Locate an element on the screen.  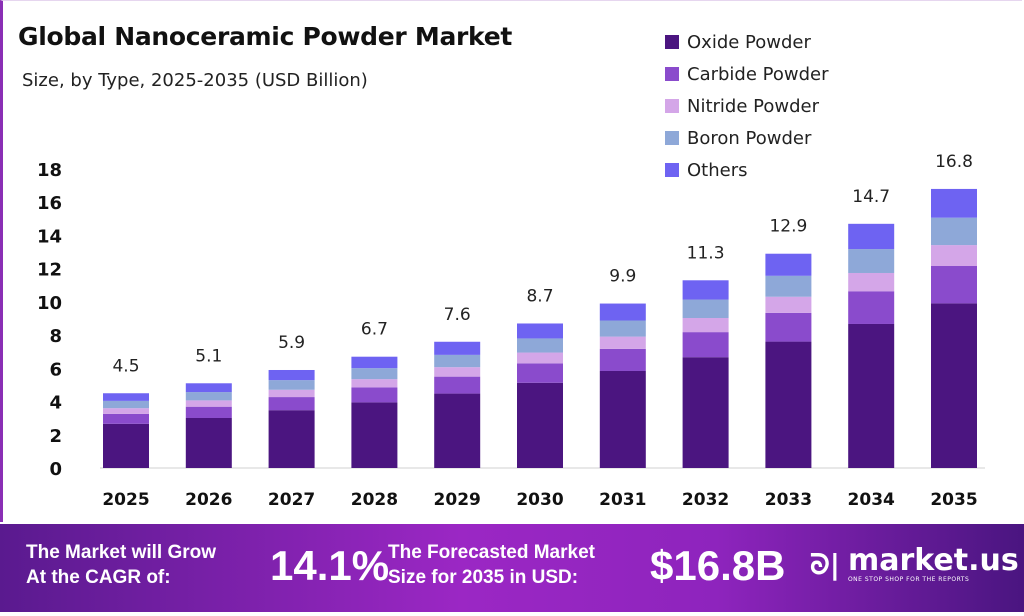
data-label-total: 12.9 is located at coordinates (788, 227).